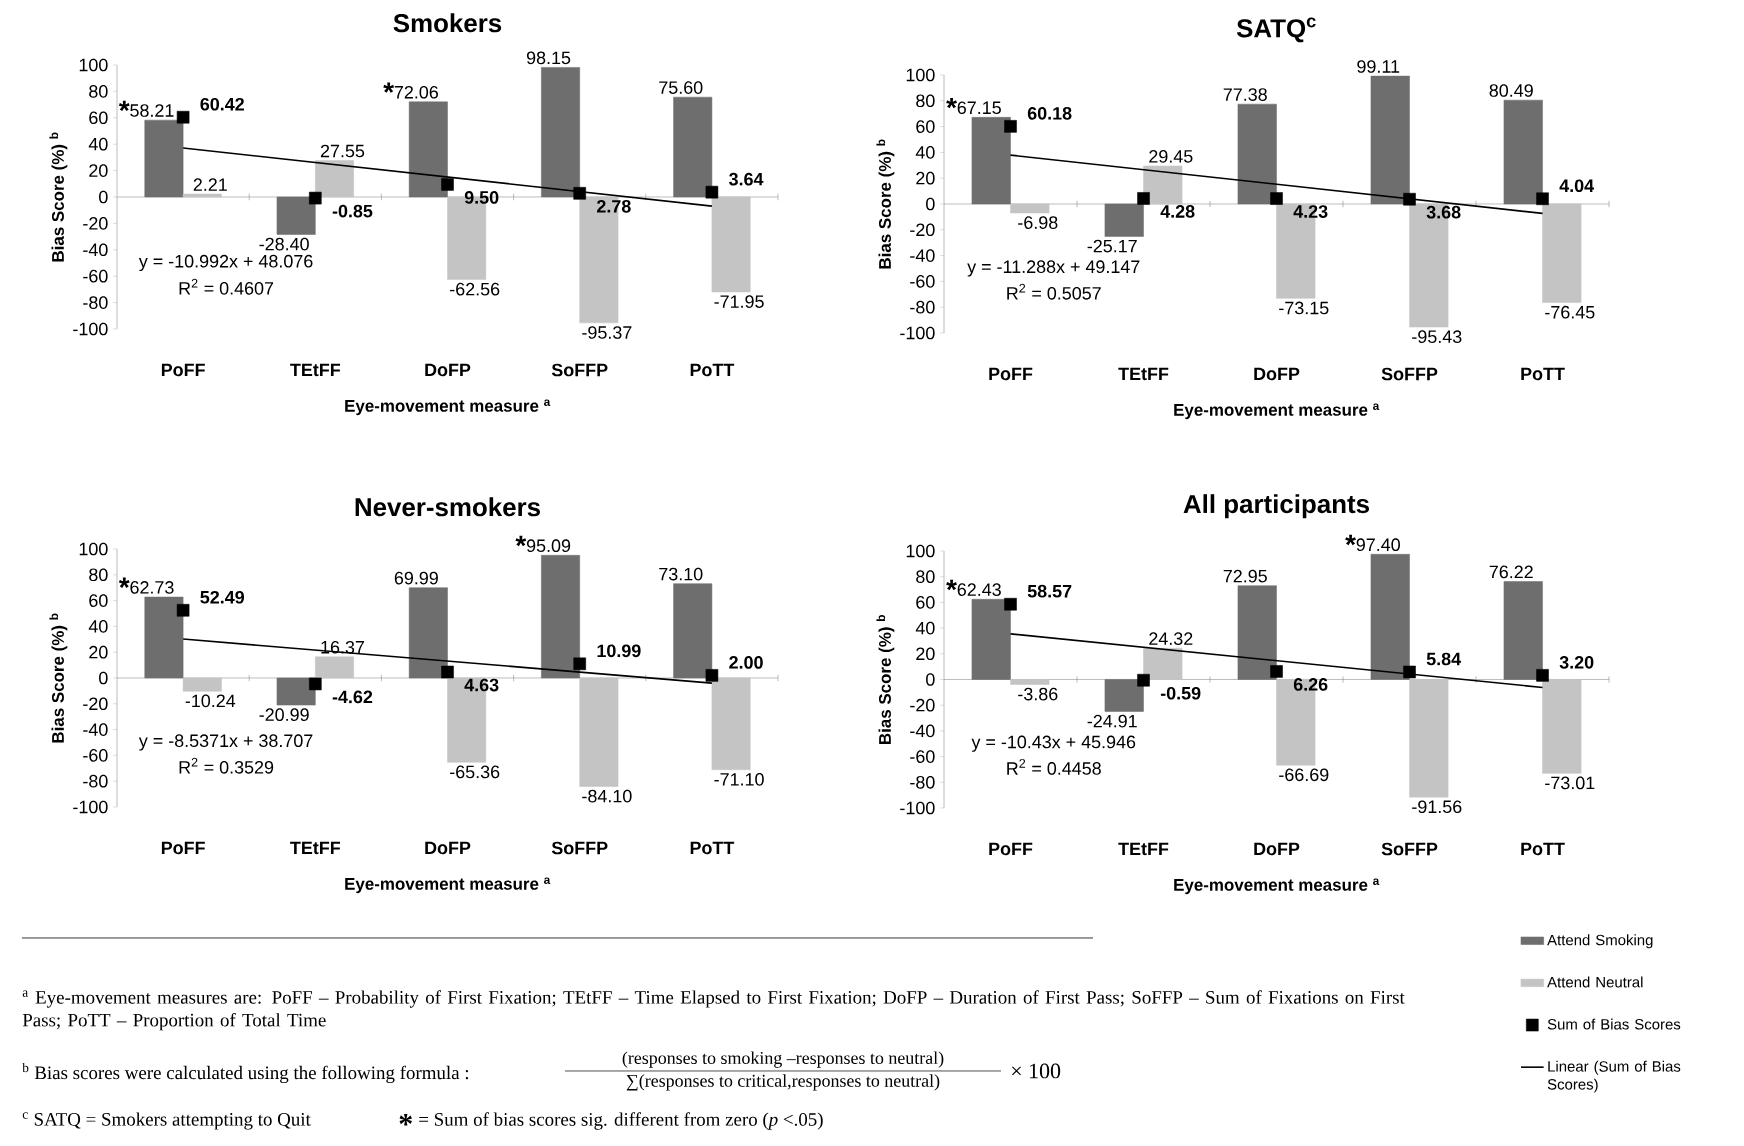 The height and width of the screenshot is (1146, 1744). Describe the element at coordinates (1245, 576) in the screenshot. I see `data-label: 72.95` at that location.